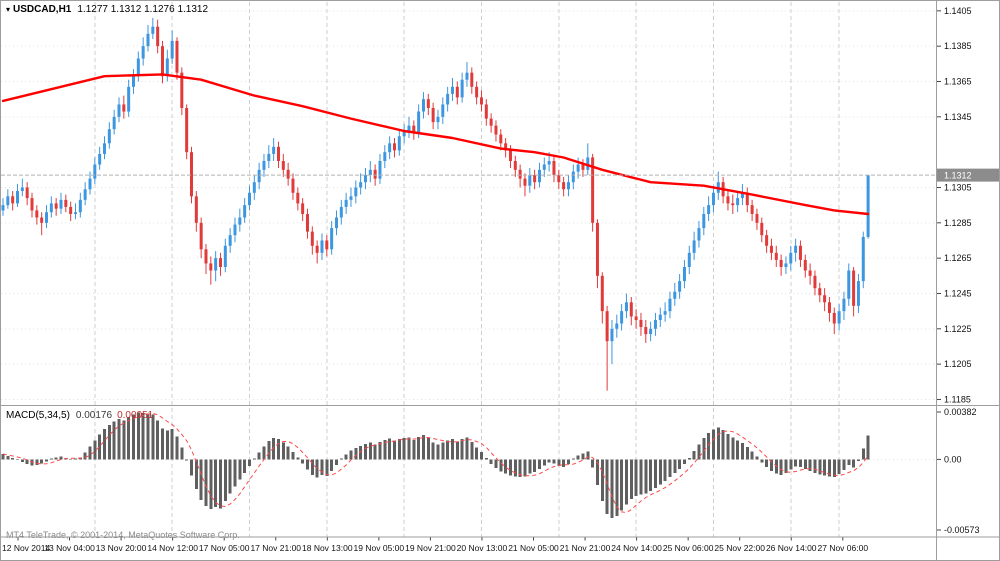  I want to click on macd-axis-label: 0.00382, so click(960, 412).